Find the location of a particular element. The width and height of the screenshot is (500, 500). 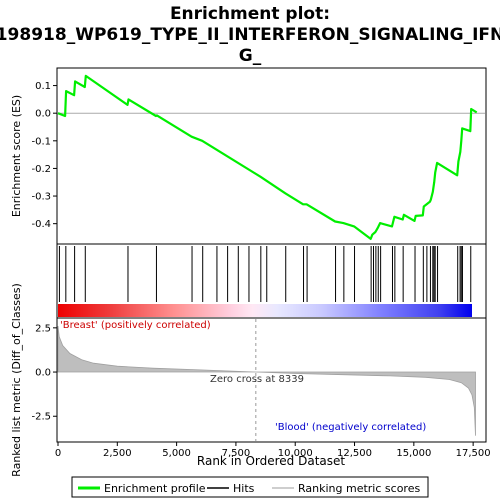

x-tick-label: 15,000 is located at coordinates (413, 453).